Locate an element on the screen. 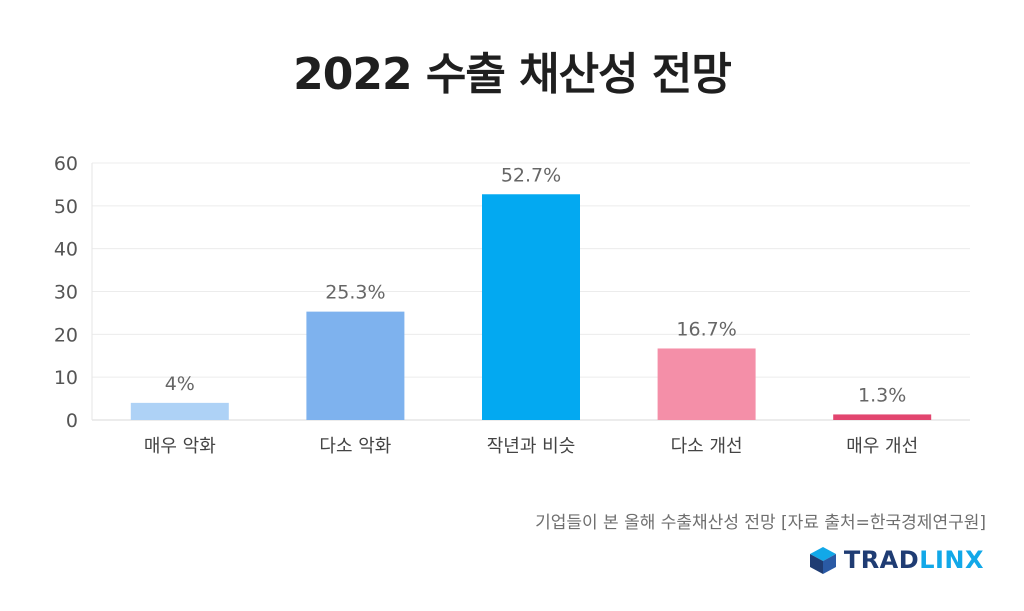 The height and width of the screenshot is (611, 1024). brand-logo: TRADLINX is located at coordinates (896, 560).